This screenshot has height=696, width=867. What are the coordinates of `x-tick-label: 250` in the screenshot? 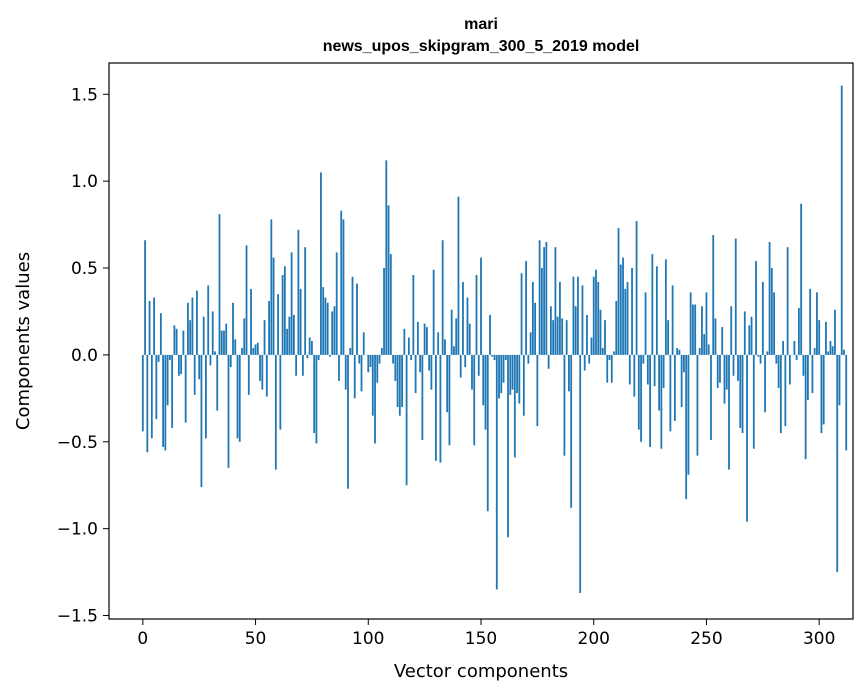 It's located at (706, 639).